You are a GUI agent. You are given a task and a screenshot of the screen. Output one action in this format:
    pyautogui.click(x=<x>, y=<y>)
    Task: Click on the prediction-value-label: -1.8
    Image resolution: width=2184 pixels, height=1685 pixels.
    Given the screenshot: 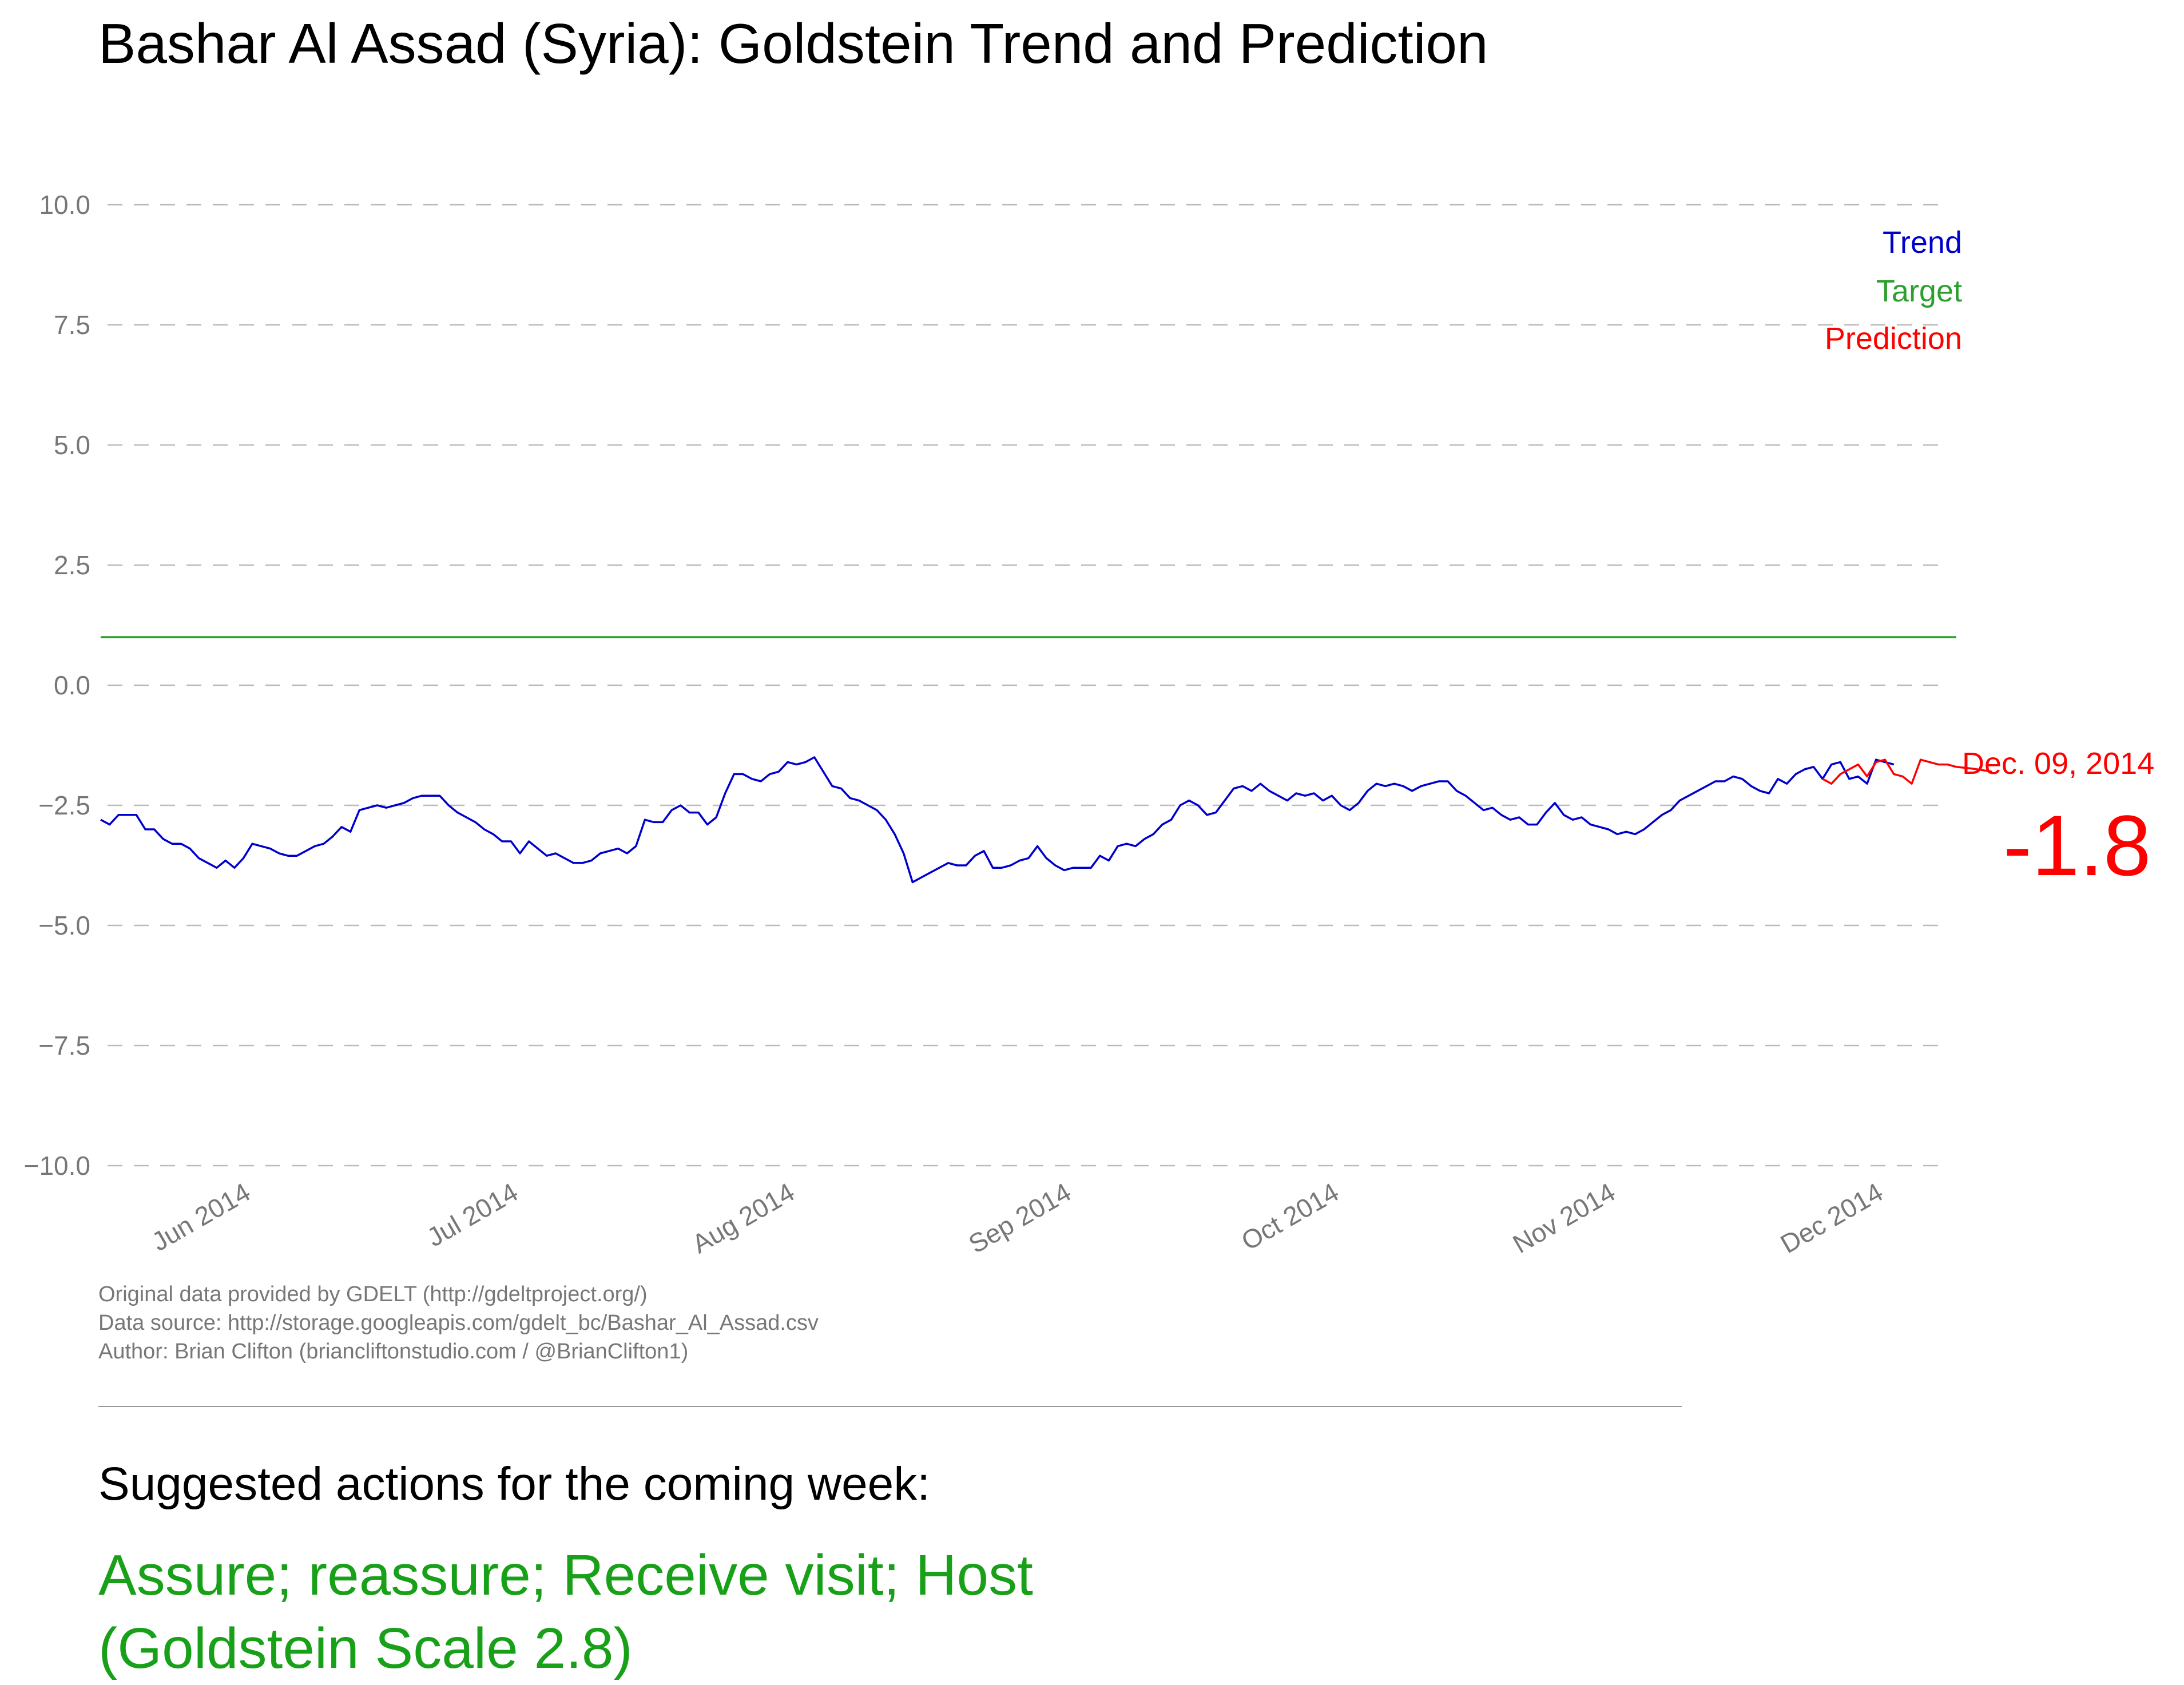 What is the action you would take?
    pyautogui.click(x=2077, y=845)
    